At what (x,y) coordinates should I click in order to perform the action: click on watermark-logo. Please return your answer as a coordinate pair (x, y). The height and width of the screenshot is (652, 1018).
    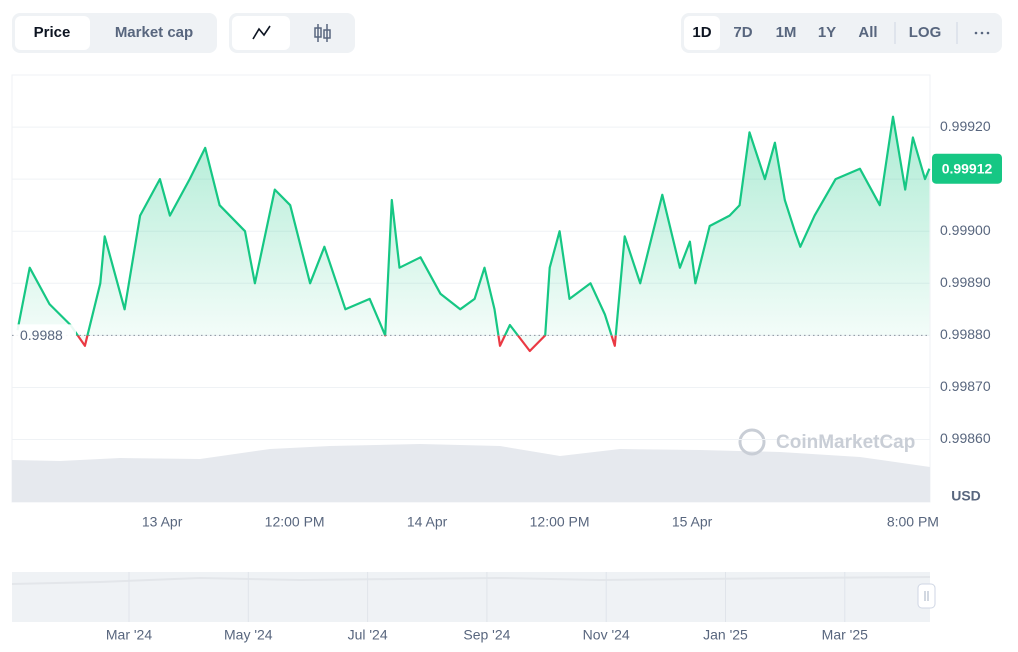
    Looking at the image, I should click on (752, 442).